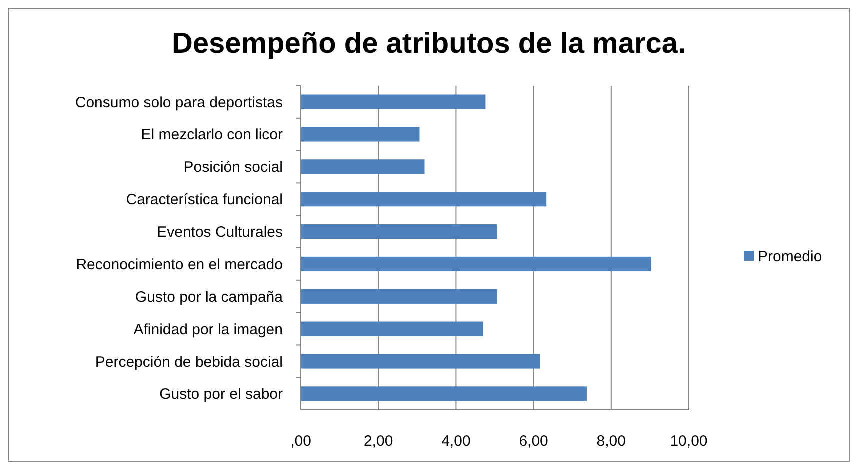  I want to click on x-tick-label: 4,00, so click(456, 441).